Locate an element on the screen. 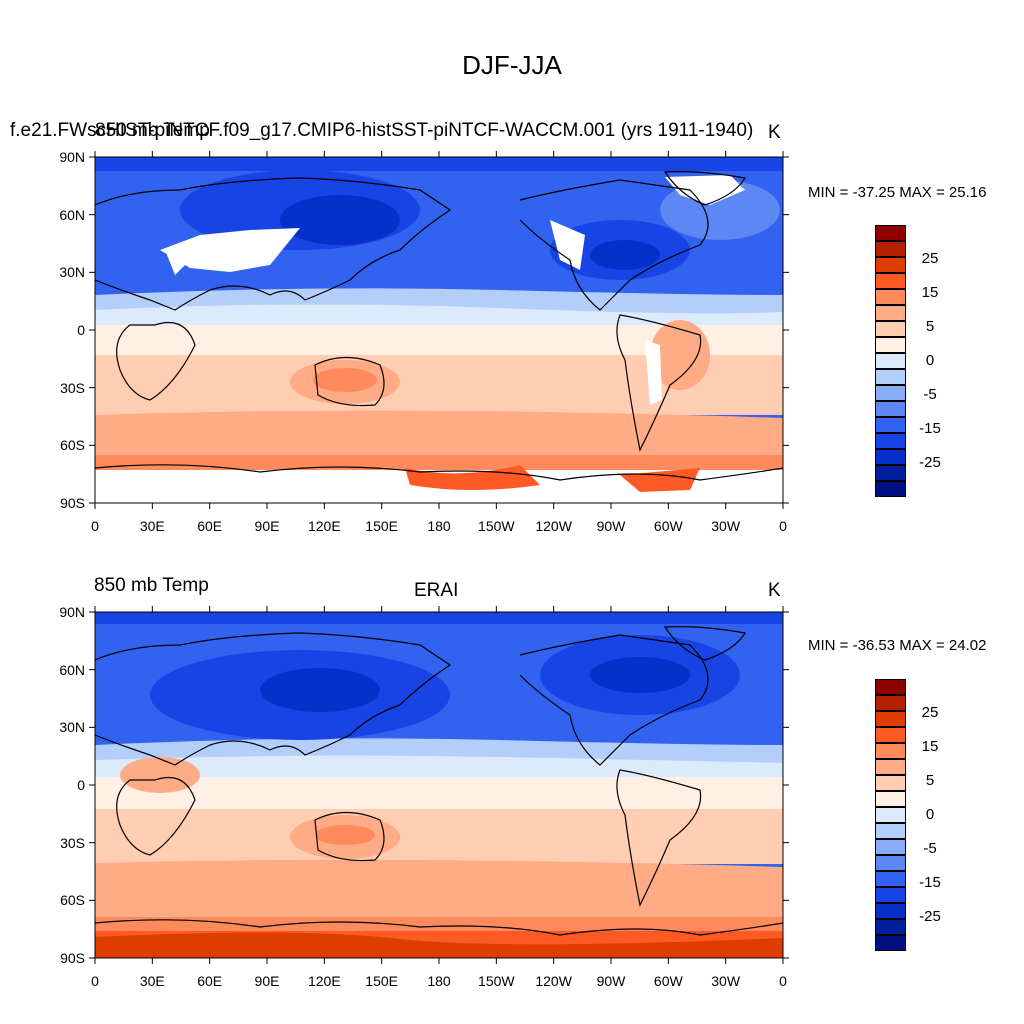 The width and height of the screenshot is (1024, 1024). panel2-min-max: MIN = -36.53 MAX = 24.02 is located at coordinates (897, 645).